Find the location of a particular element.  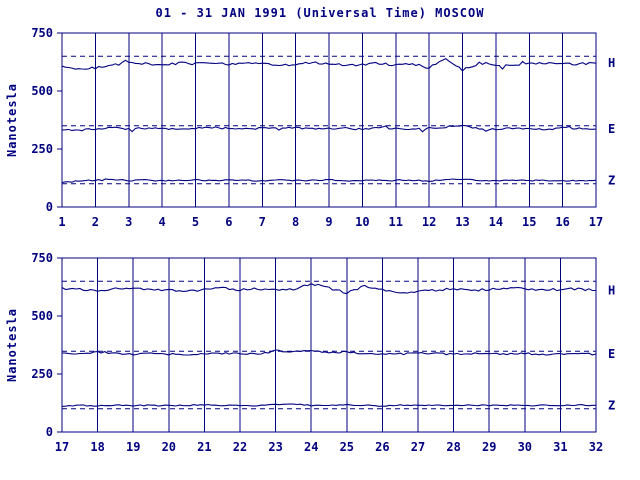

x-tick-label: 11 is located at coordinates (396, 222).